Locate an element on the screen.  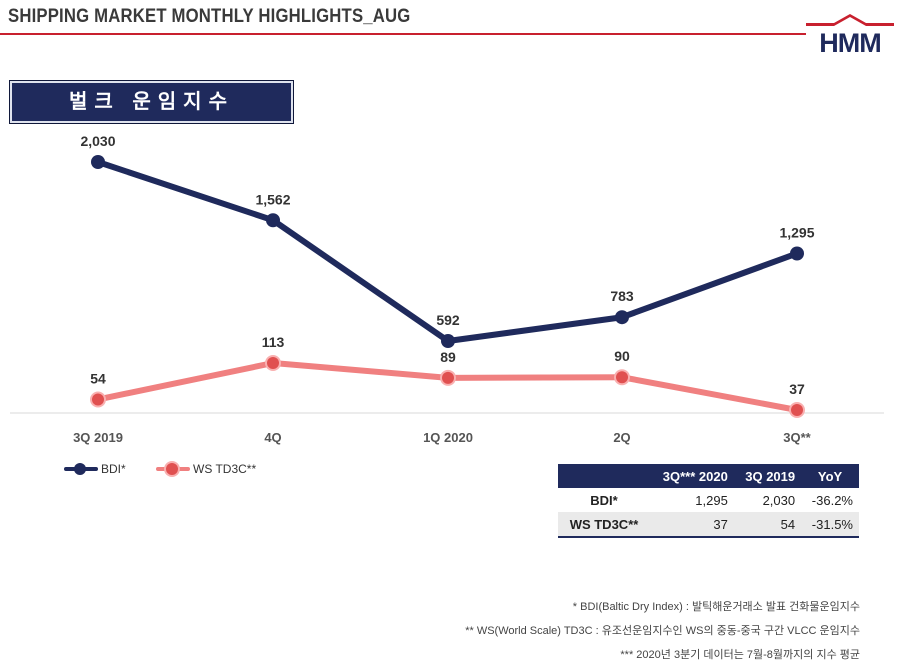
cell-ws-yoy: -31.5% is located at coordinates (830, 524).